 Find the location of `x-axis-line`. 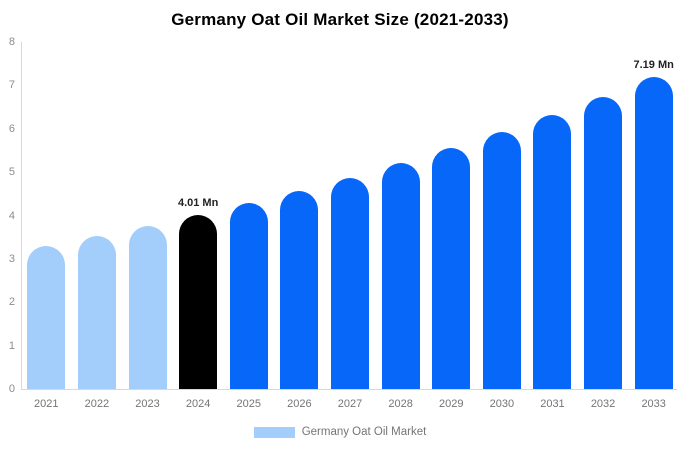

x-axis-line is located at coordinates (349, 389).